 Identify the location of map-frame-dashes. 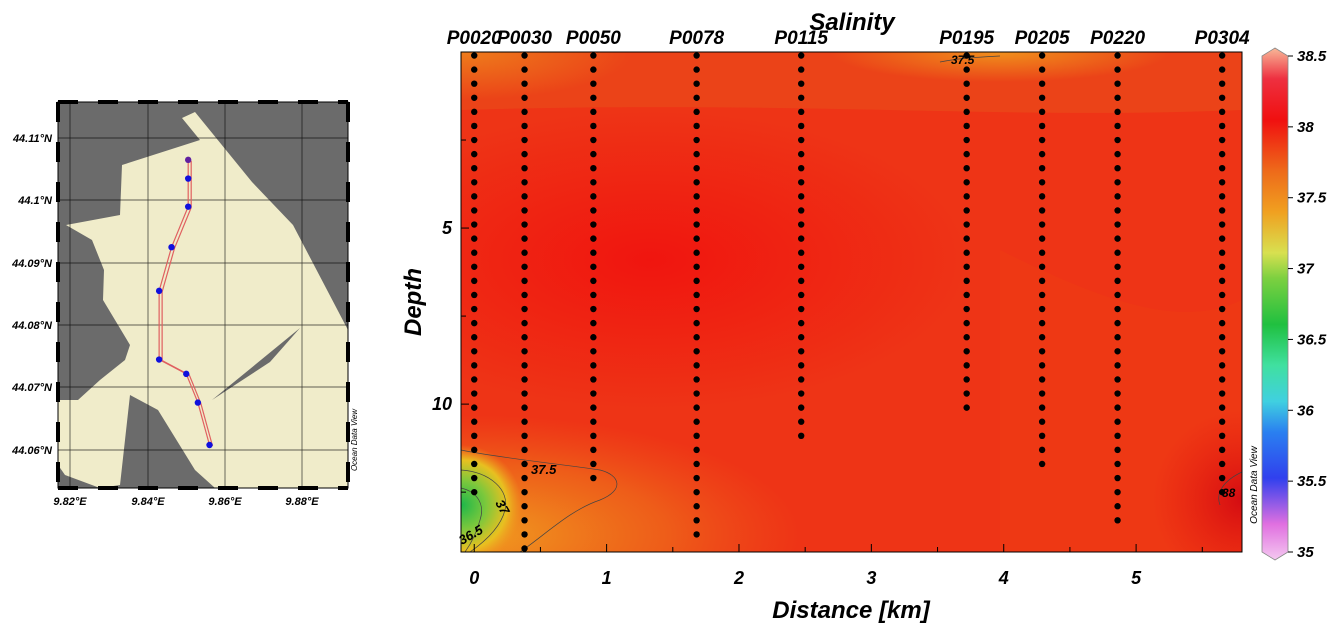
(203, 295).